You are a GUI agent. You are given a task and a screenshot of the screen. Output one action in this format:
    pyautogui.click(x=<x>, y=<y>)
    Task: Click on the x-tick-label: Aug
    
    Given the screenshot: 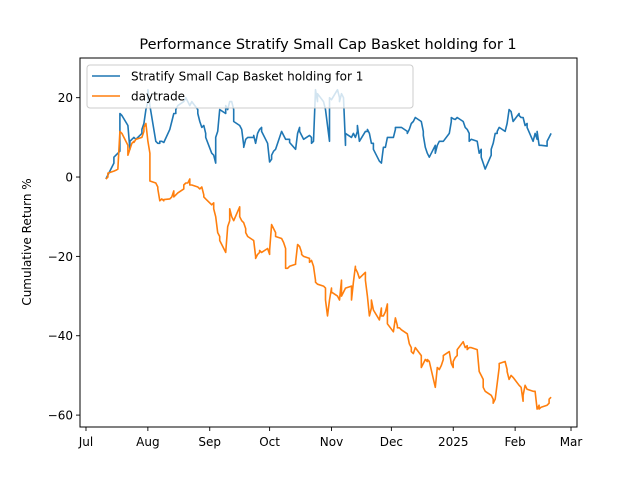 What is the action you would take?
    pyautogui.click(x=147, y=442)
    